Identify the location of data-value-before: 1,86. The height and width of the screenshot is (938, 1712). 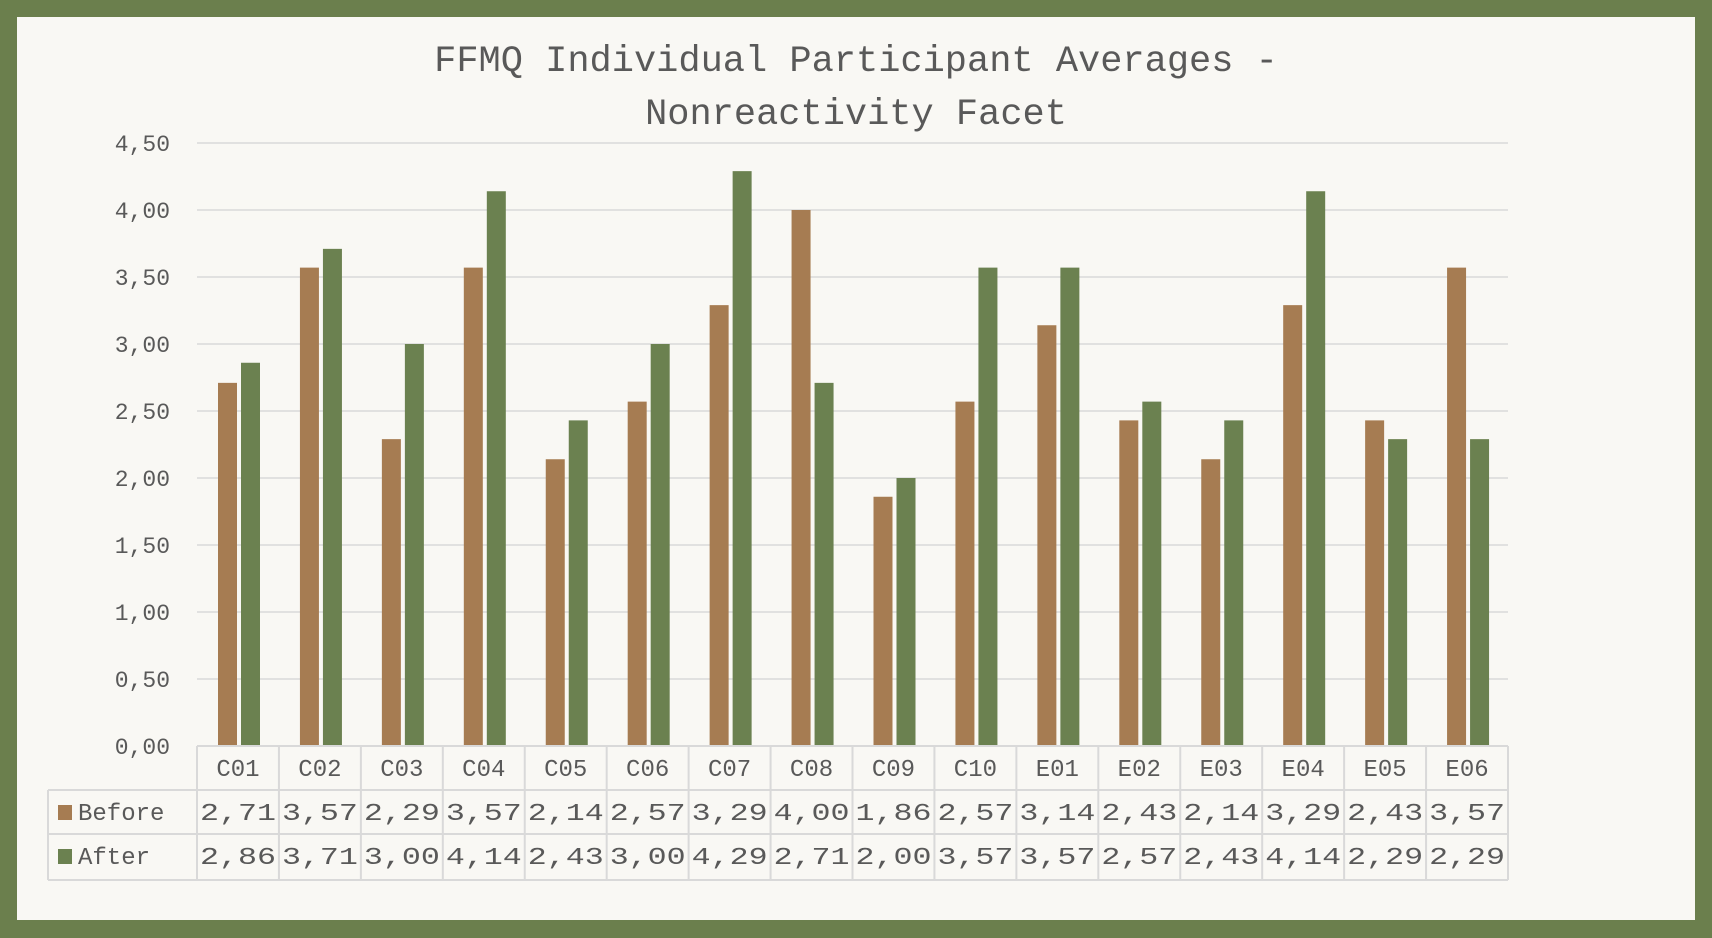
(894, 814).